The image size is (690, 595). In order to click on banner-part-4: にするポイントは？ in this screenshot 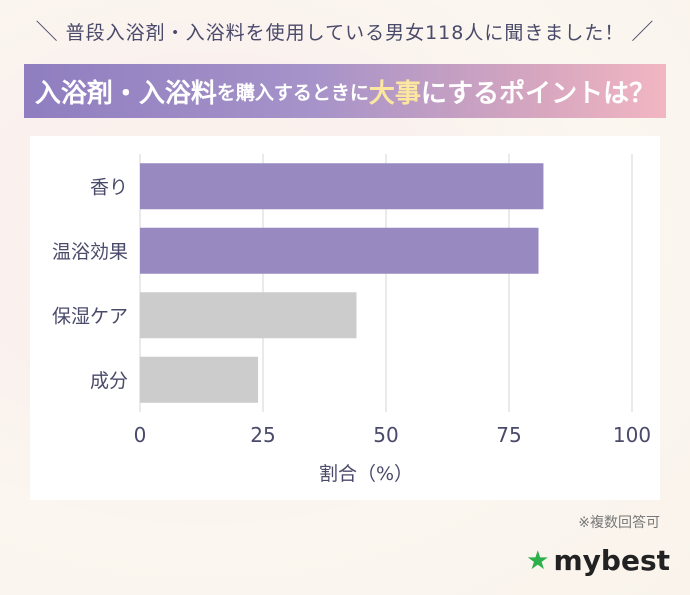, I will do `click(538, 93)`.